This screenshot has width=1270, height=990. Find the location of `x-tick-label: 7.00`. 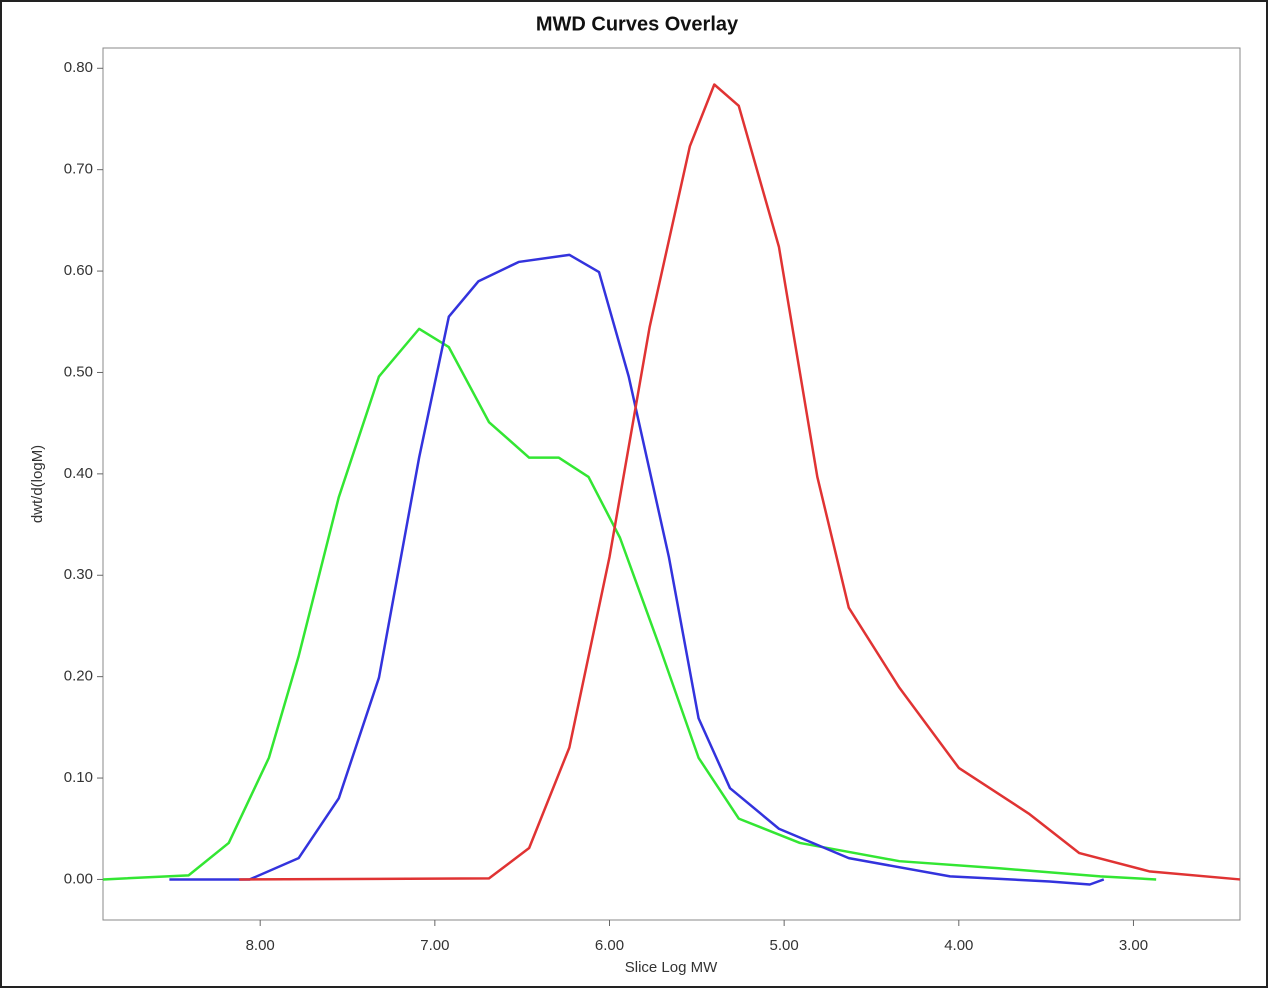

x-tick-label: 7.00 is located at coordinates (434, 945).